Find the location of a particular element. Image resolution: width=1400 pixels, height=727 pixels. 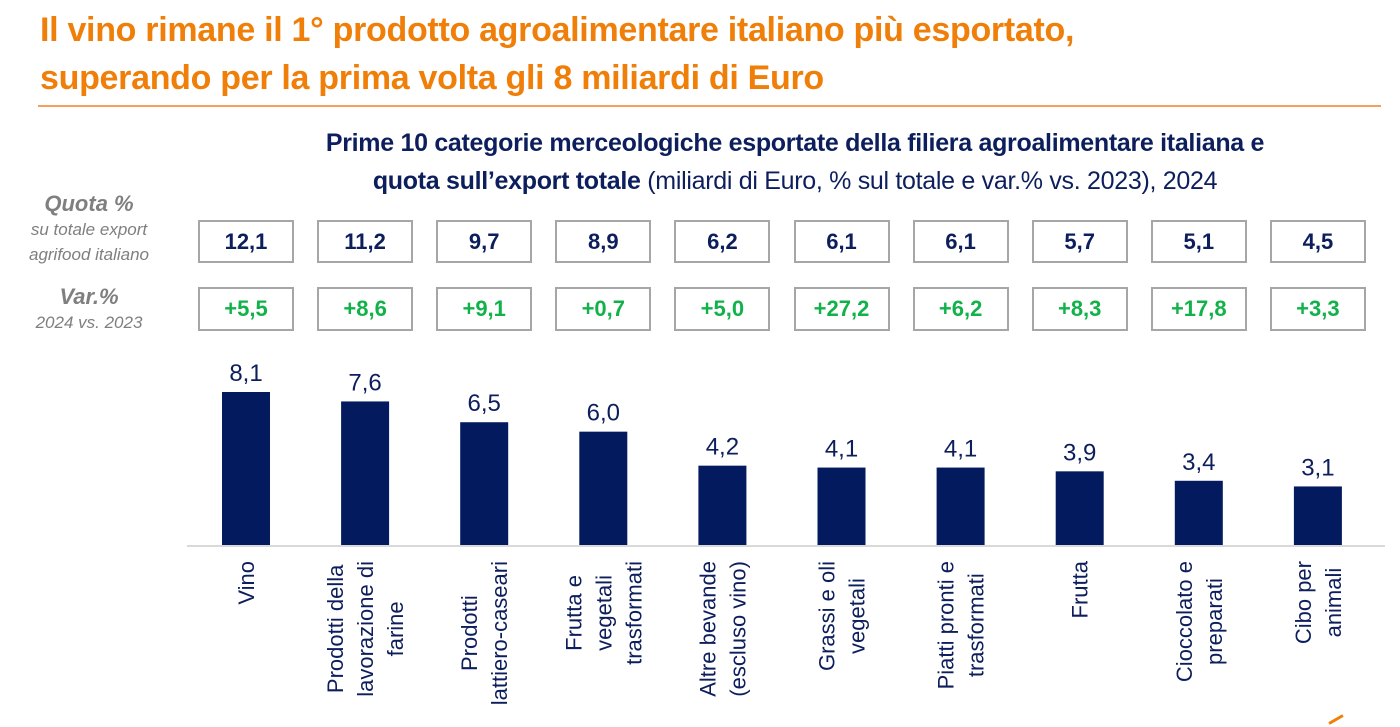

category-label-line: Cioccolato e is located at coordinates (1184, 621).